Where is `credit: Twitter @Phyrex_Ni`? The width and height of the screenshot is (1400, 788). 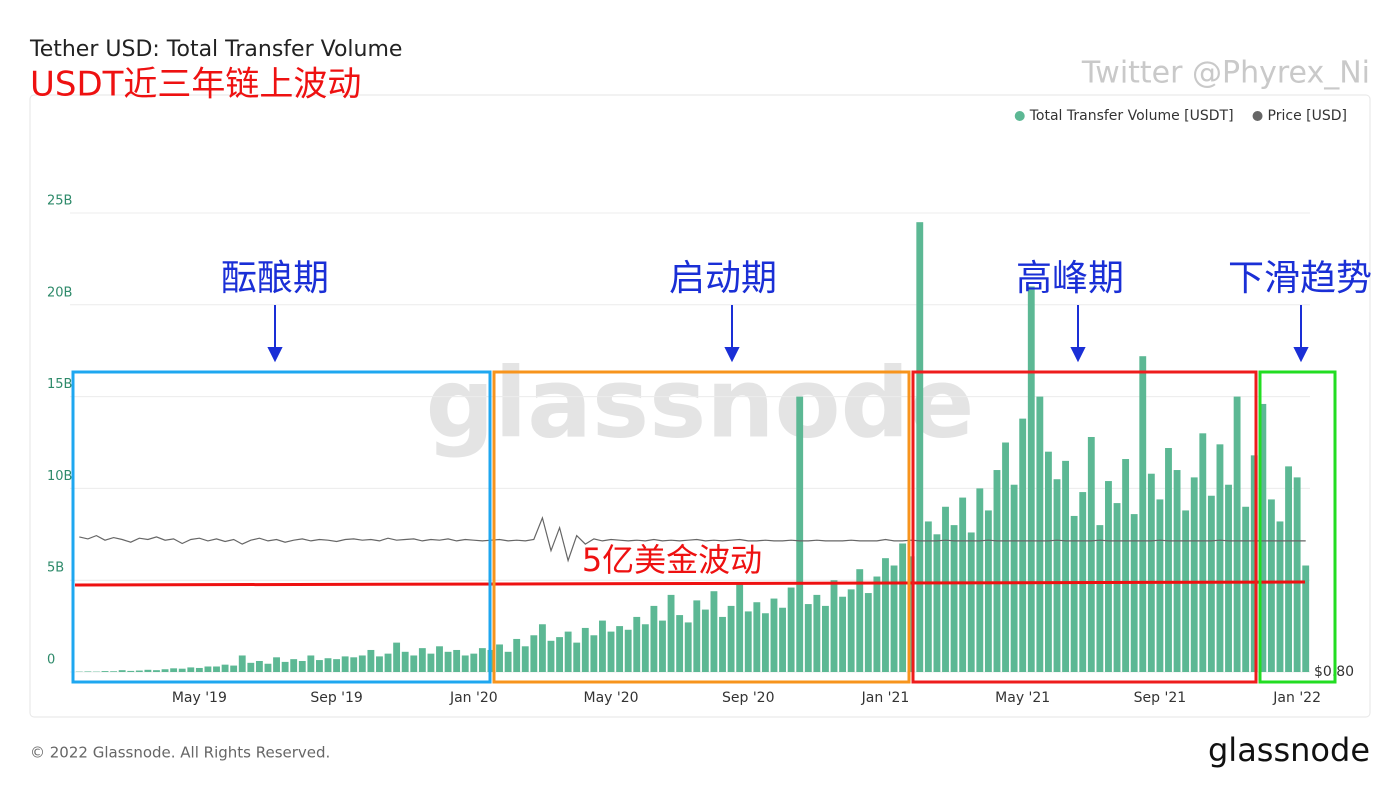
credit: Twitter @Phyrex_Ni is located at coordinates (1225, 73).